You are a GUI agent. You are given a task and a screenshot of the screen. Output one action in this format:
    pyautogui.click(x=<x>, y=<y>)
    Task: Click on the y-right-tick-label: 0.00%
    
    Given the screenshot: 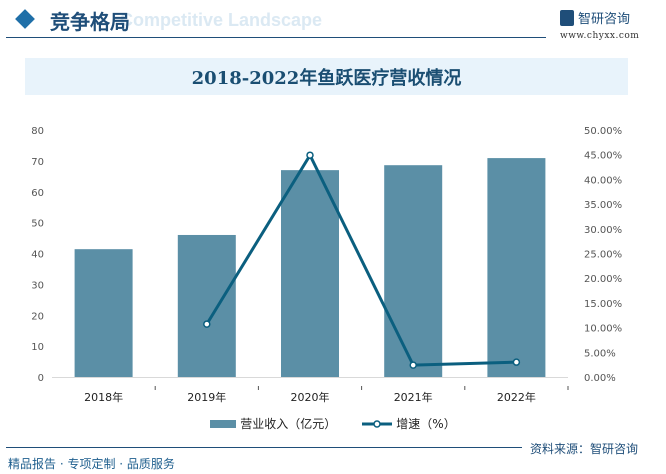 What is the action you would take?
    pyautogui.click(x=600, y=378)
    